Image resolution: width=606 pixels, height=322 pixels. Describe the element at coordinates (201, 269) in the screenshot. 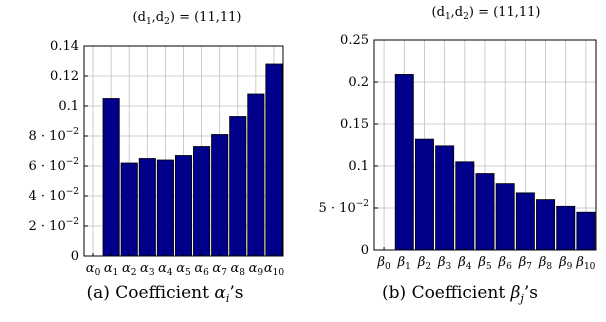

I see `x-tick-label: α6` at that location.